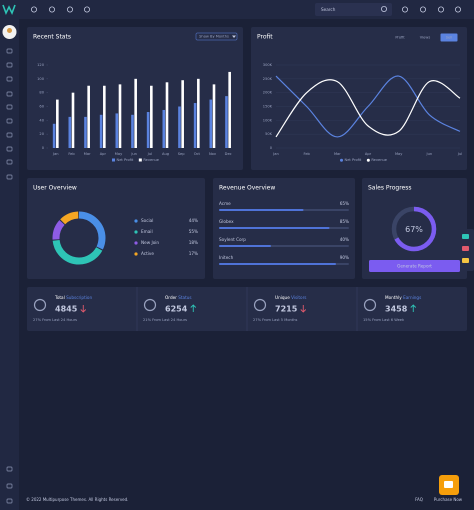 Image resolution: width=474 pixels, height=510 pixels. What do you see at coordinates (429, 154) in the screenshot?
I see `x-tick-label: Jun` at bounding box center [429, 154].